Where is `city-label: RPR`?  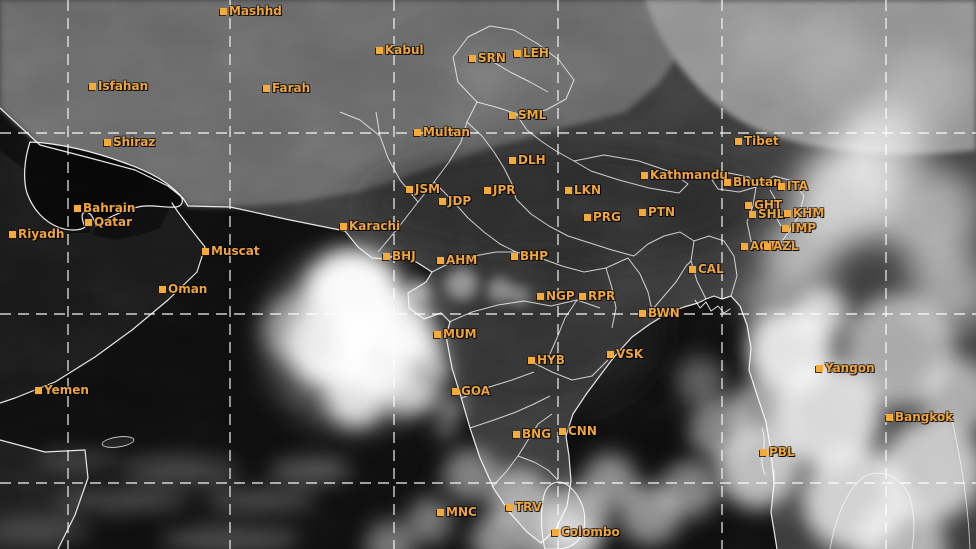
city-label: RPR is located at coordinates (602, 296).